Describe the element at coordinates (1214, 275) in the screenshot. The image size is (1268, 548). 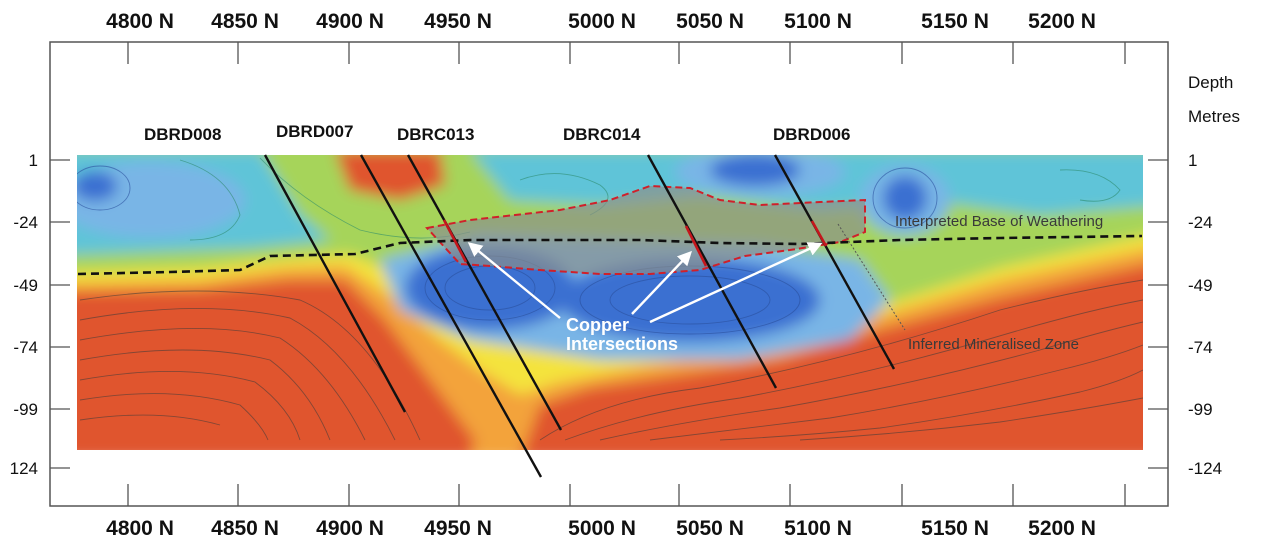
I see `depth-labels-right: Depth Metres 1 -24 -49 -74 -99 -124` at that location.